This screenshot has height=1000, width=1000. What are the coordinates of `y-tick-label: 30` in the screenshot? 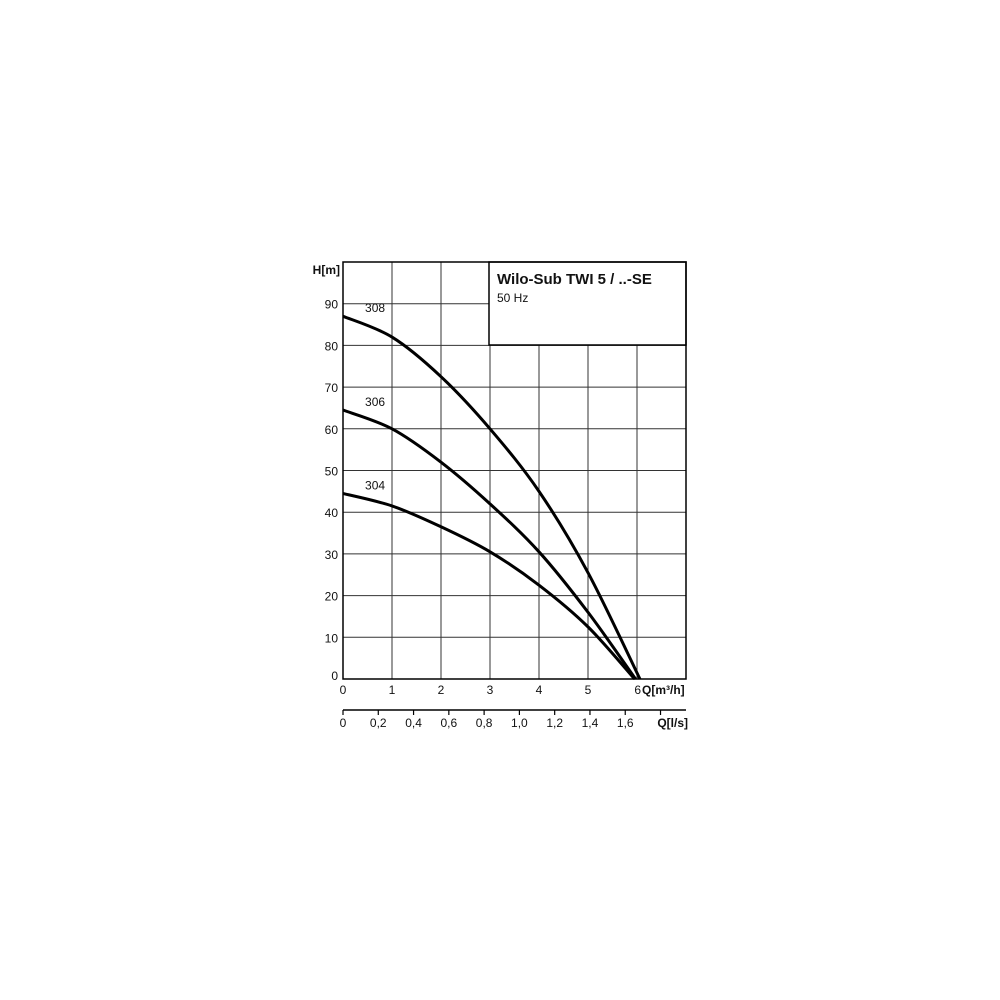 It's located at (332, 555).